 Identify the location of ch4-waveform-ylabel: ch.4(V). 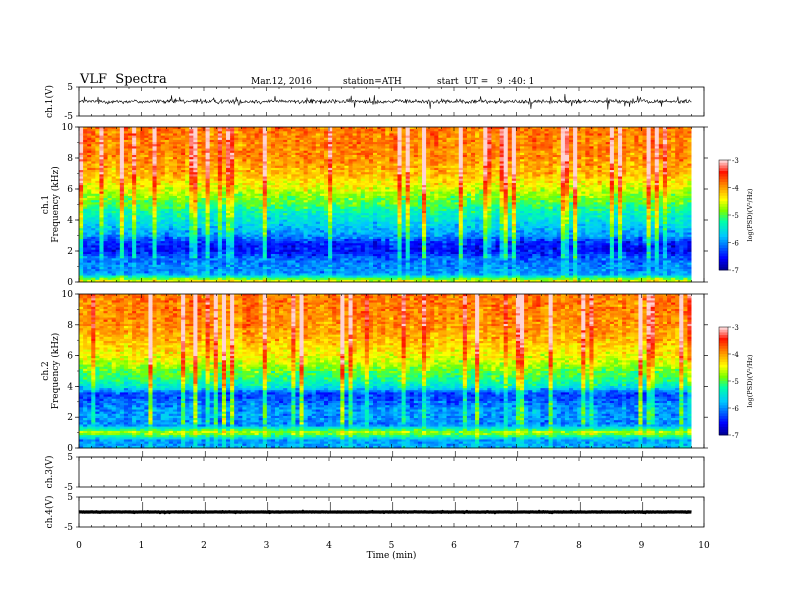
(49, 512).